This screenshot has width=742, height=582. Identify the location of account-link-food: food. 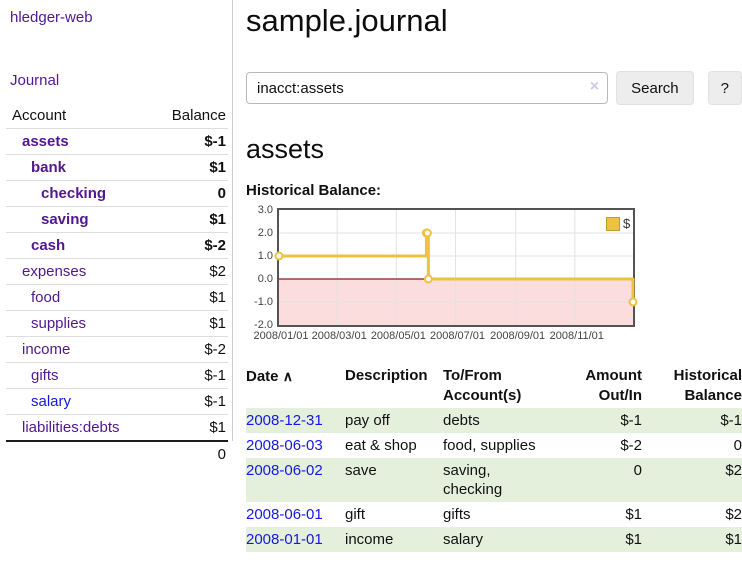
(46, 297).